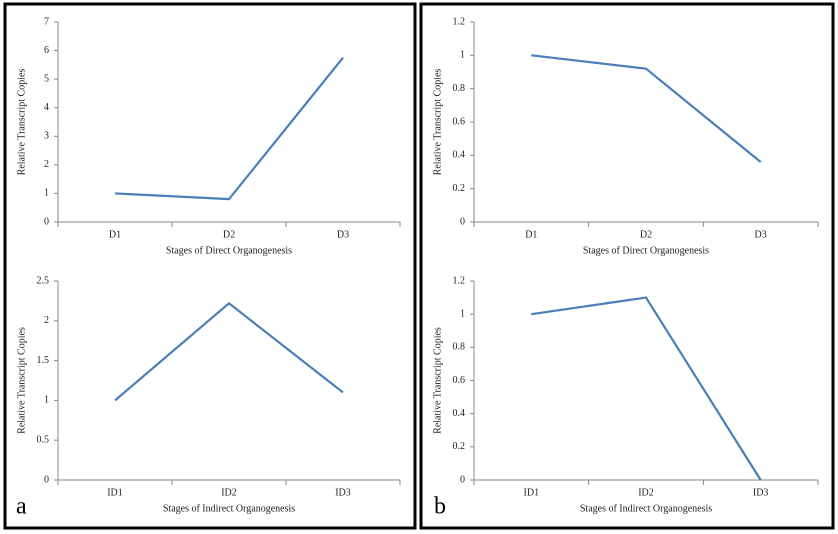 Image resolution: width=838 pixels, height=534 pixels. I want to click on y-tick-label: 2.5, so click(43, 280).